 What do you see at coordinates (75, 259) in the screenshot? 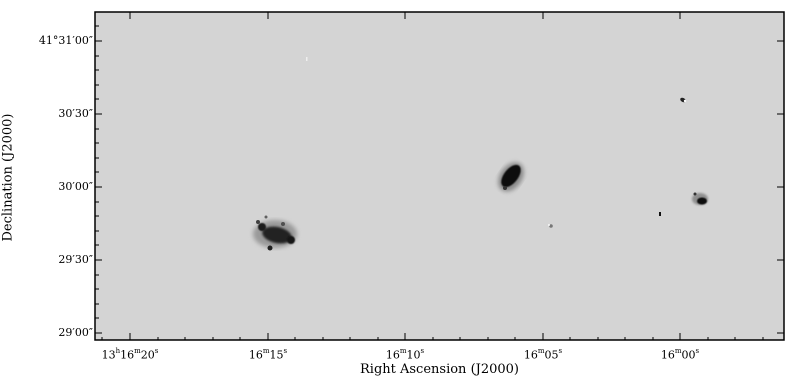
I see `y-tick-label-3: 29′30″` at bounding box center [75, 259].